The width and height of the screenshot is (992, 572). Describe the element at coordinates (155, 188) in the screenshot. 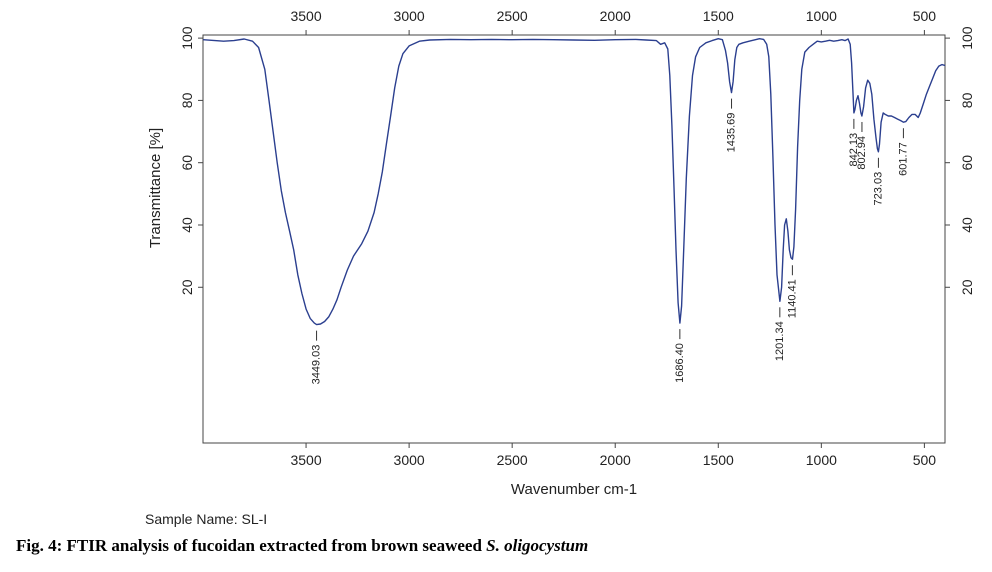

I see `y-axis-title: Transmittance [%]` at that location.